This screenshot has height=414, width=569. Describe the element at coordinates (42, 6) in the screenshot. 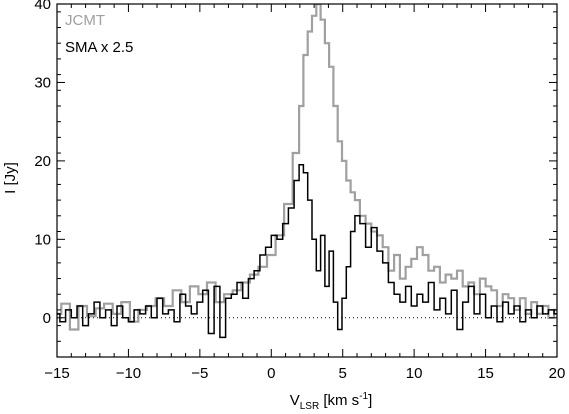

I see `y-tick-label: 40` at that location.